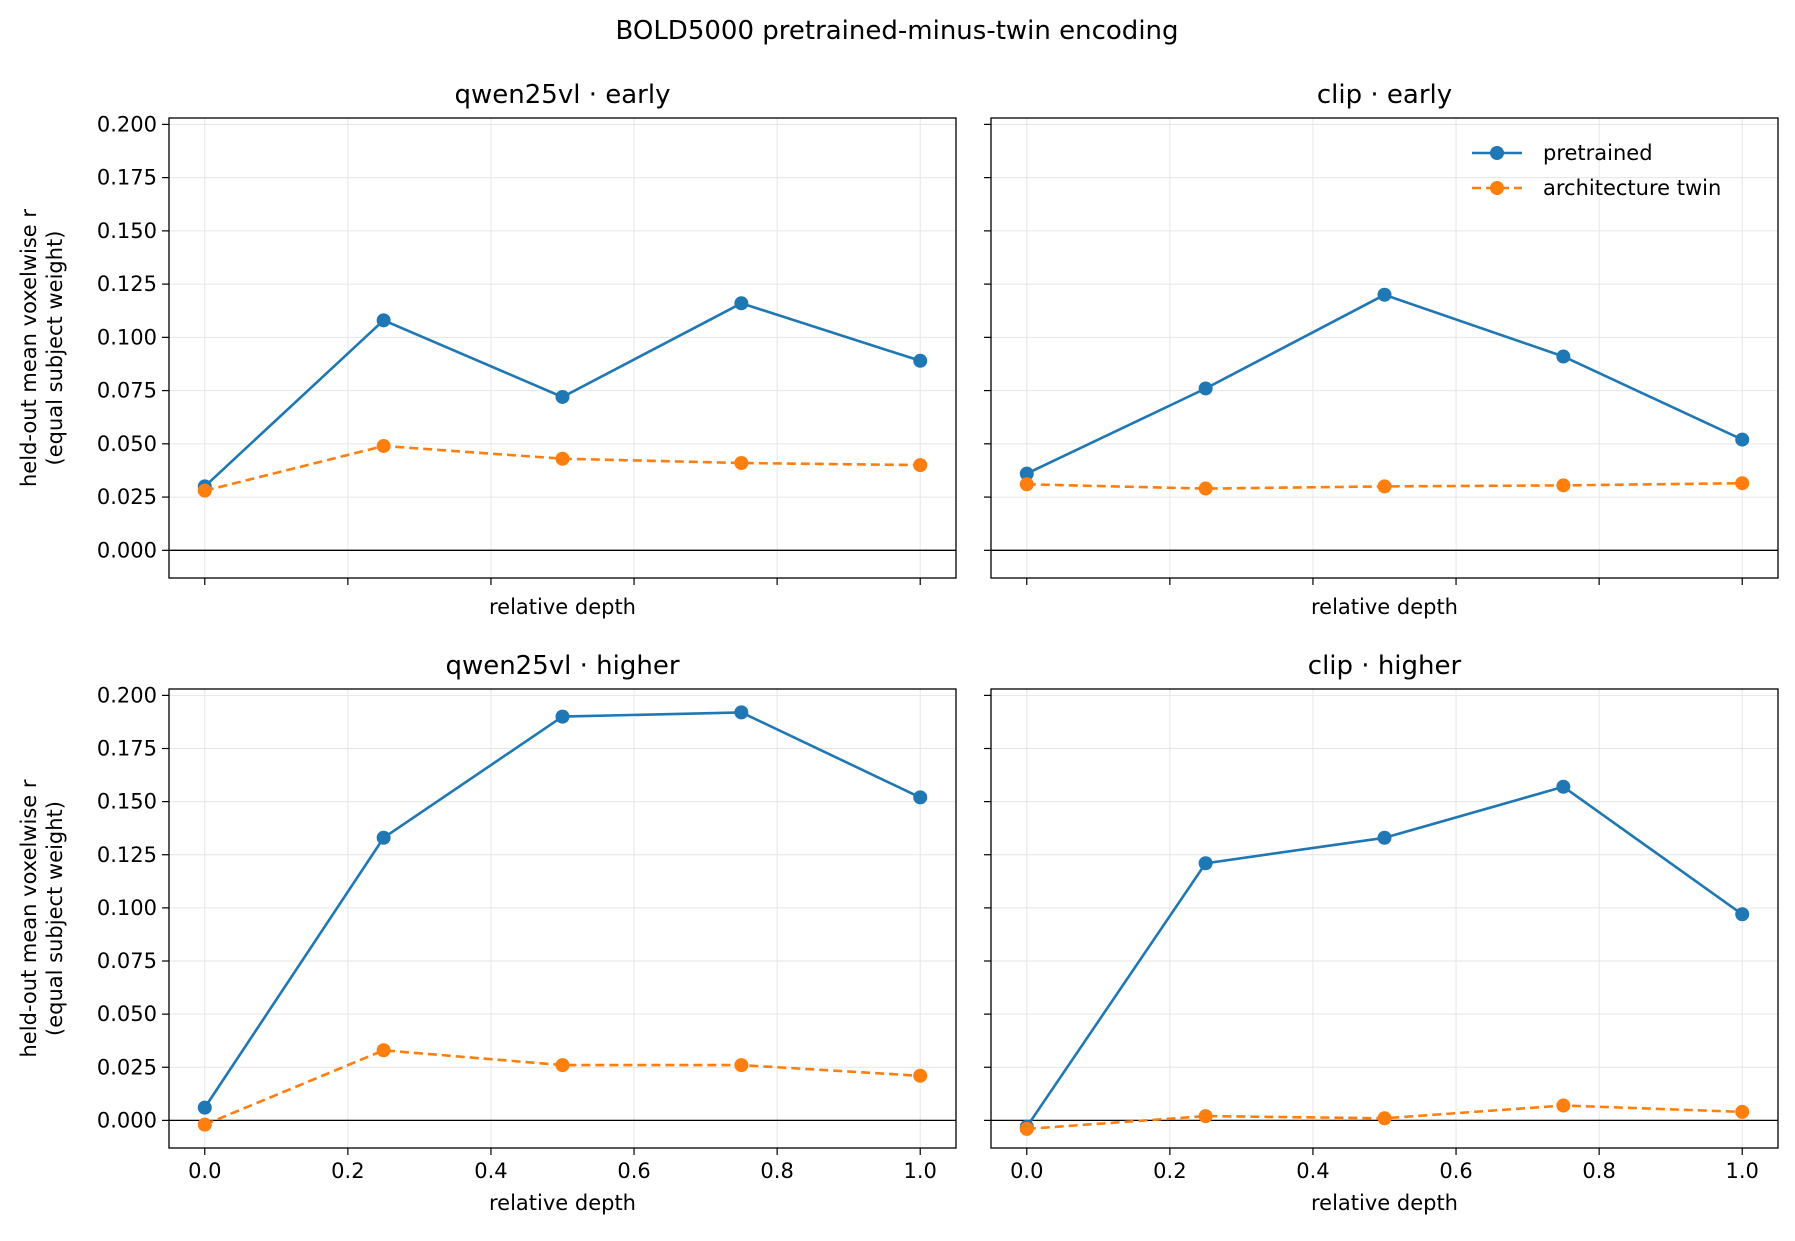 The width and height of the screenshot is (1795, 1241). What do you see at coordinates (562, 666) in the screenshot?
I see `panel-title: qwen25vl · higher` at bounding box center [562, 666].